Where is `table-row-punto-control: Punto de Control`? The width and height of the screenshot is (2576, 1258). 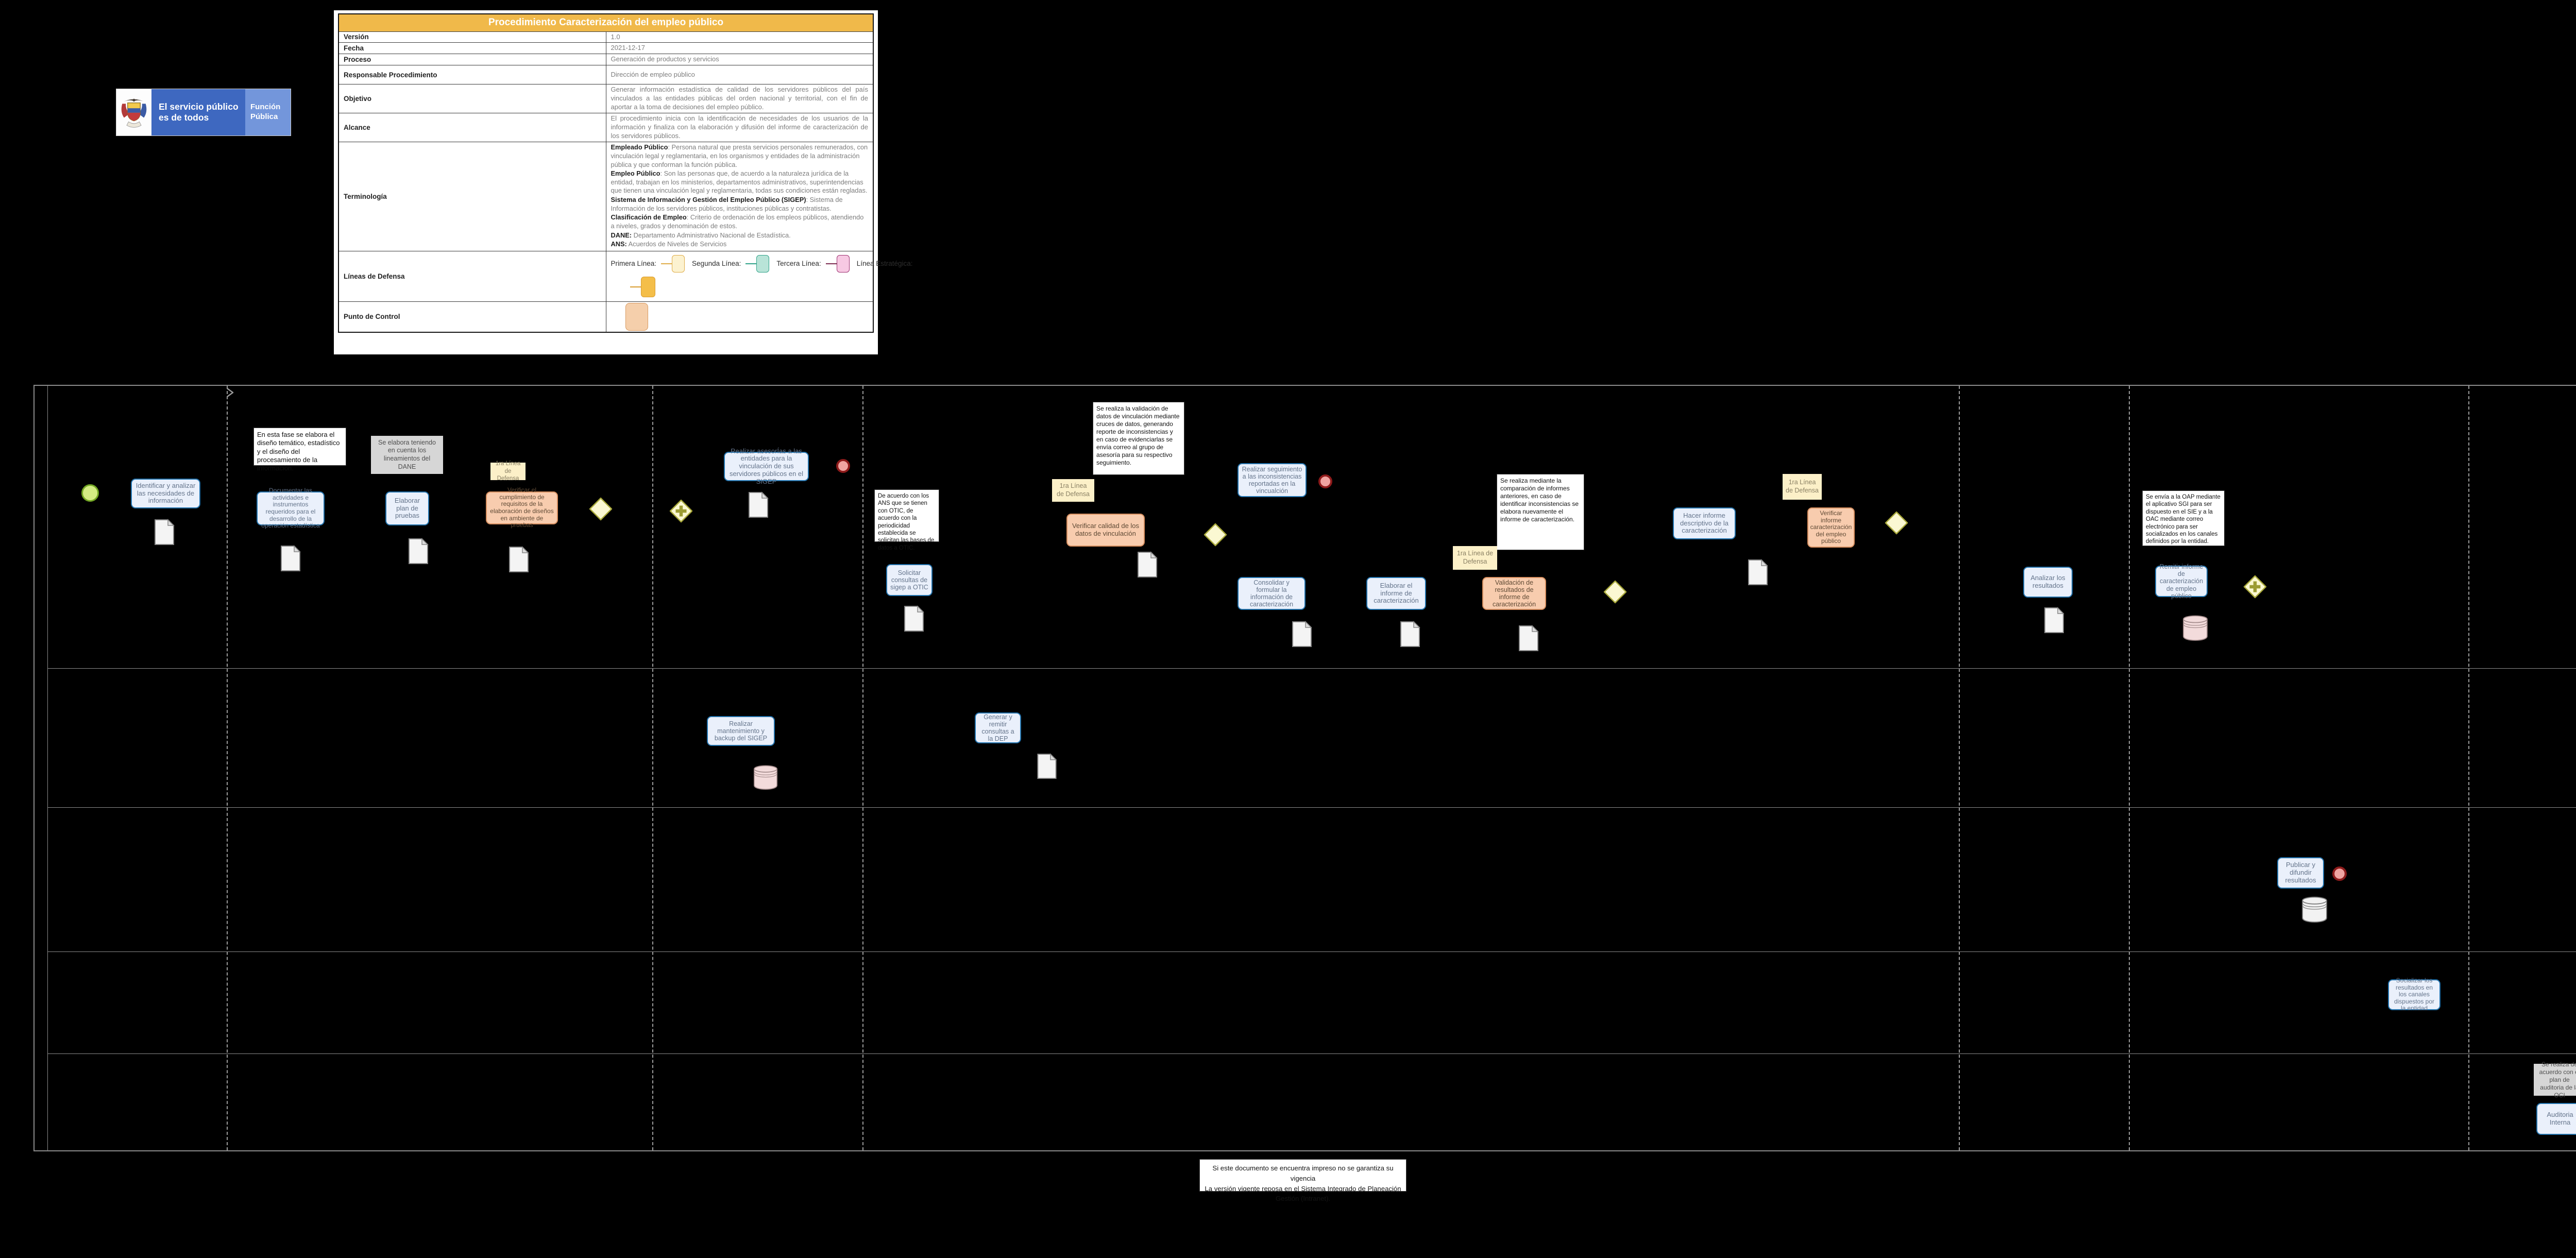 table-row-punto-control: Punto de Control is located at coordinates (606, 317).